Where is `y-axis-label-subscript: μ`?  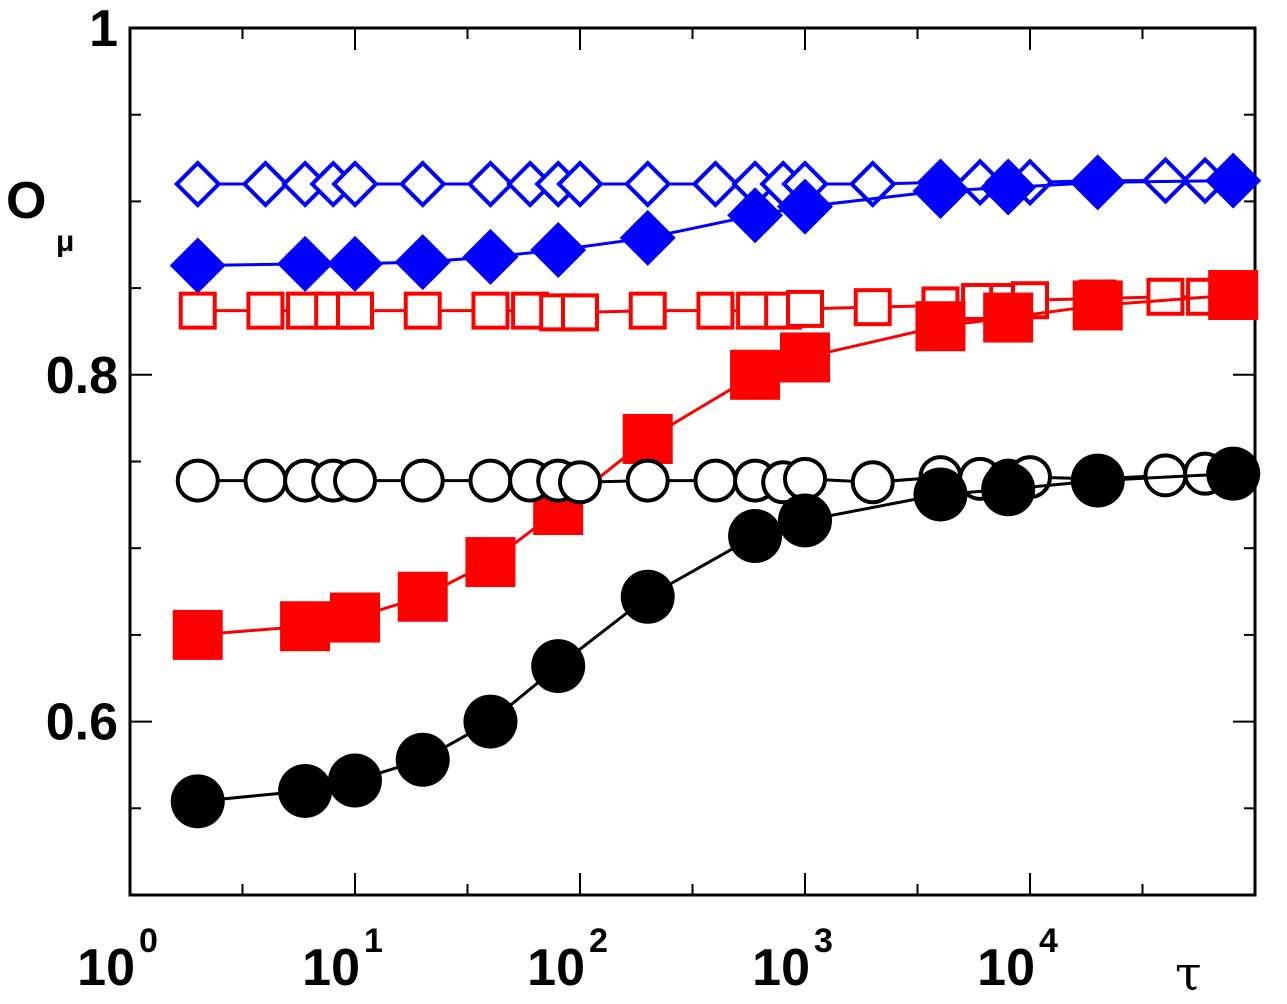
y-axis-label-subscript: μ is located at coordinates (65, 241).